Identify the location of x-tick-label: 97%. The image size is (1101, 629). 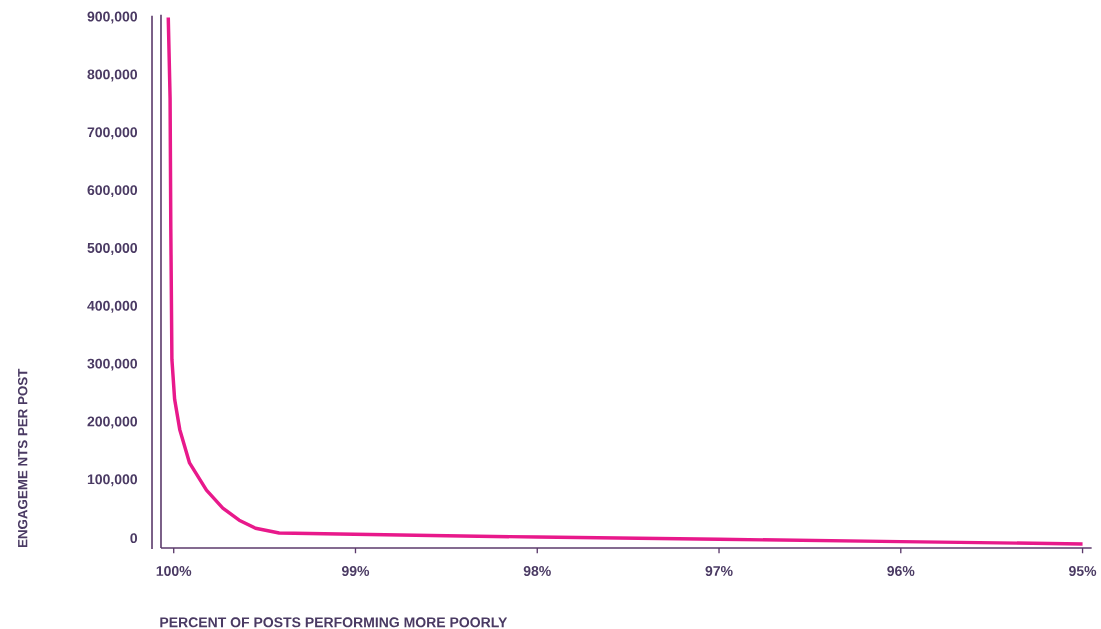
(719, 571).